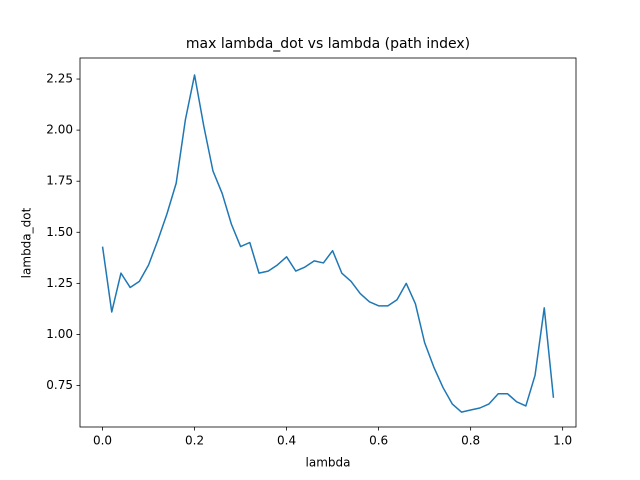 The image size is (640, 480). I want to click on y-axis-label: lambda_dot, so click(27, 242).